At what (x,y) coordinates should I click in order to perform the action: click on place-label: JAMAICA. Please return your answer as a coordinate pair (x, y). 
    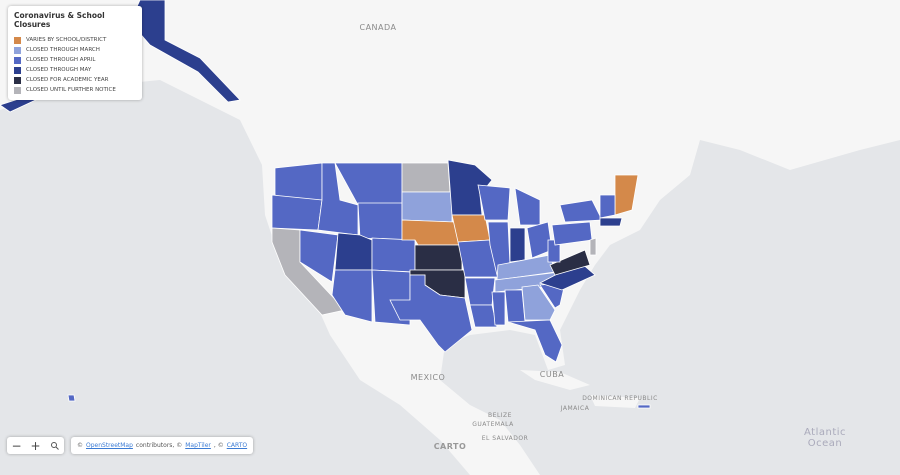
    Looking at the image, I should click on (575, 408).